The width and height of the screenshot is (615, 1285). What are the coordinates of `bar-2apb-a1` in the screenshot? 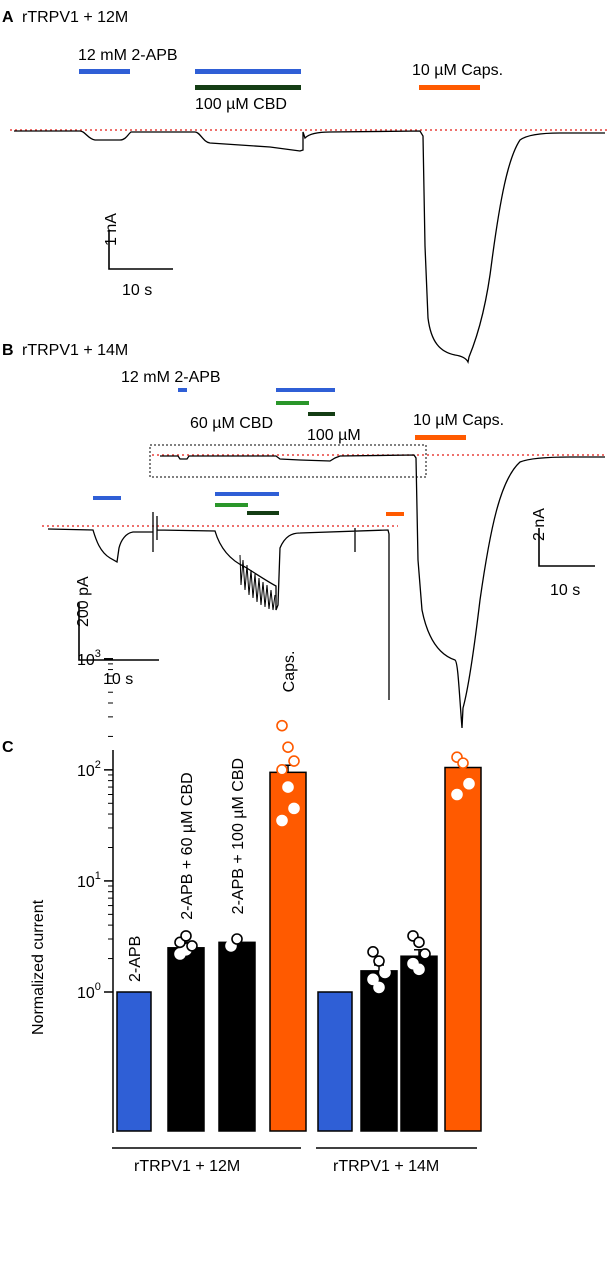 It's located at (104, 71).